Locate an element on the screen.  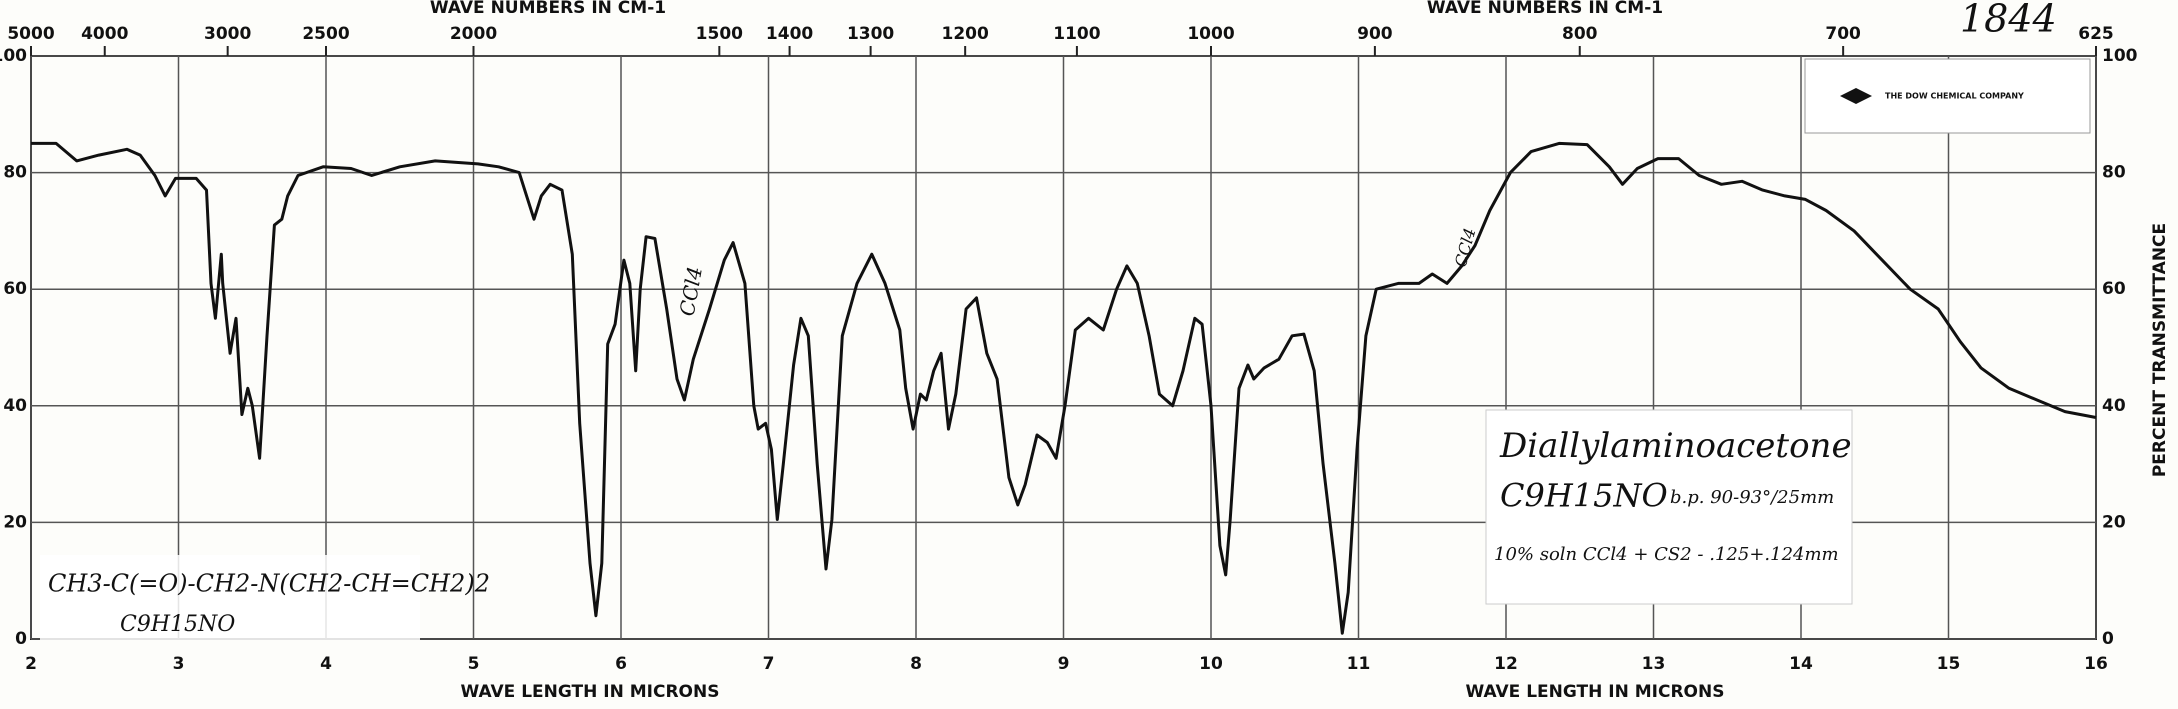
structure-formula: C9H15NO is located at coordinates (177, 624).